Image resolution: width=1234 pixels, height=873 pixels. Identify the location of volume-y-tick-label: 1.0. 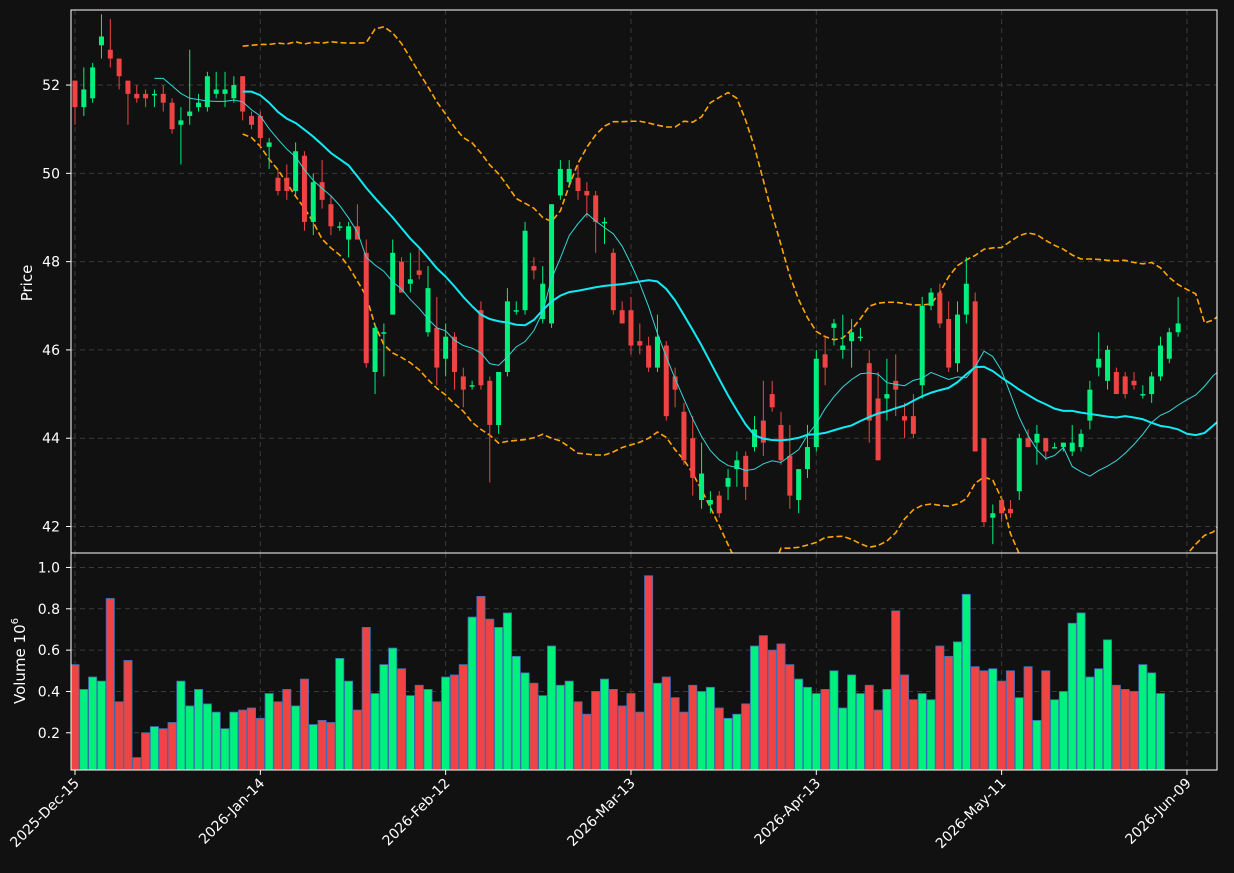
(49, 568).